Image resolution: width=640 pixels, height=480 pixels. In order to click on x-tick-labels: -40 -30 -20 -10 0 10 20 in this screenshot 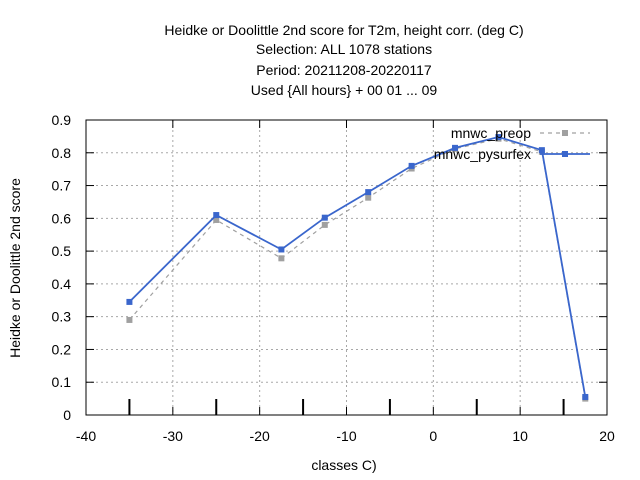, I will do `click(345, 436)`.